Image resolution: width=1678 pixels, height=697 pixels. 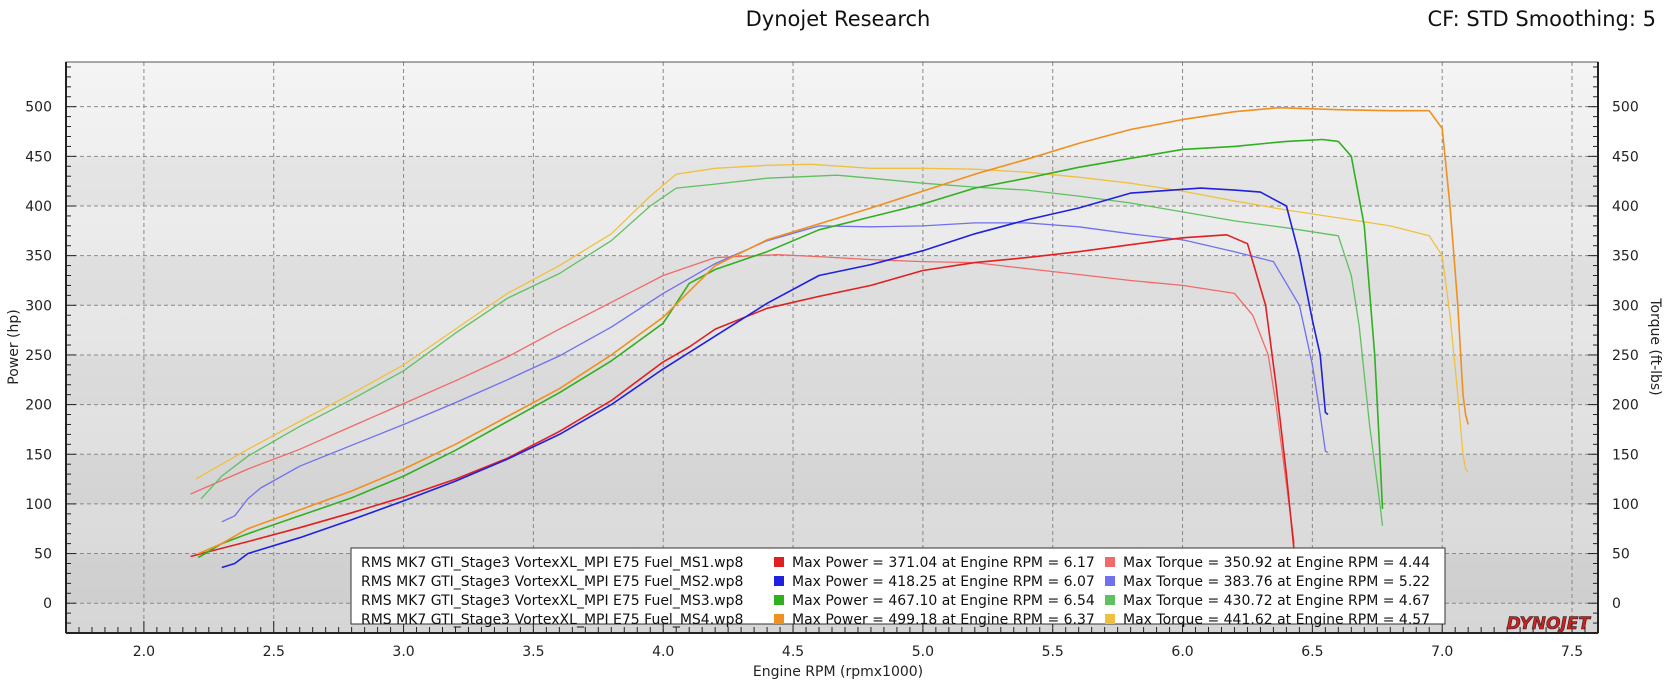 What do you see at coordinates (144, 652) in the screenshot?
I see `x-tick-label: 2.0` at bounding box center [144, 652].